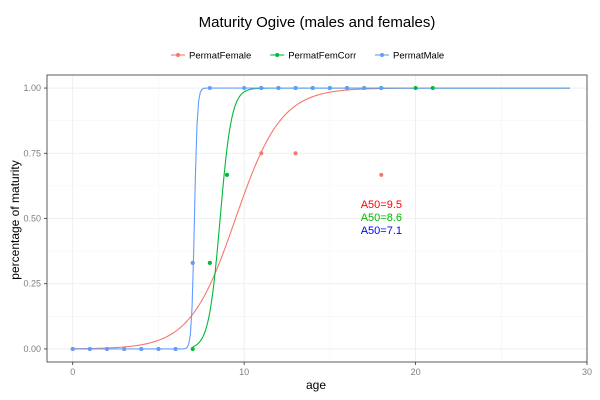  I want to click on legend: PermatFemale PermatFemCorr PermatMale, so click(307, 56).